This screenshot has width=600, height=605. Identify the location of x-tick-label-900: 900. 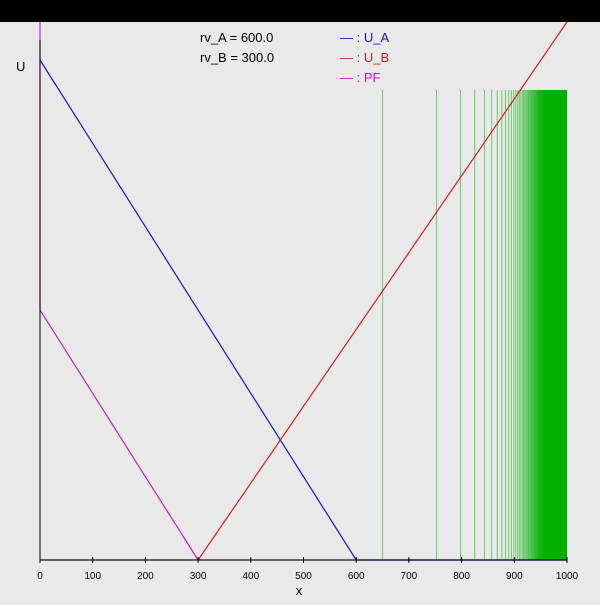
(514, 576).